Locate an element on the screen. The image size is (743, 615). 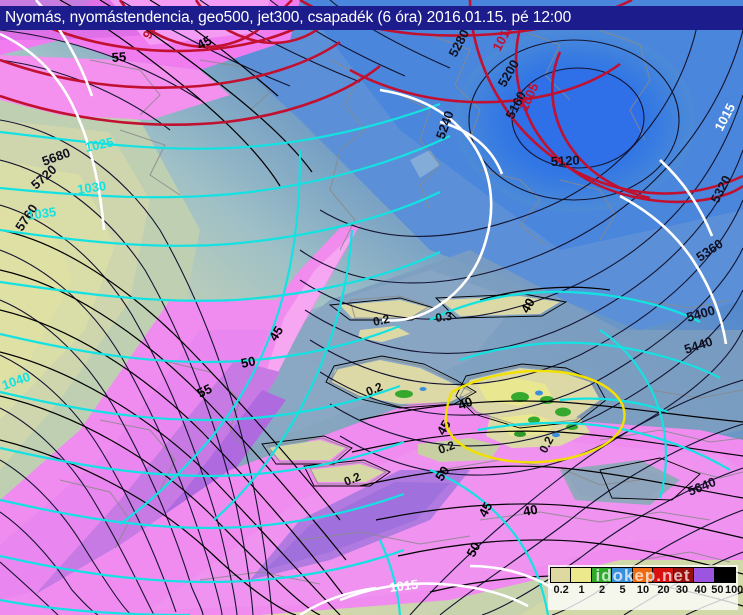
legend-tick: 0.2 is located at coordinates (561, 590).